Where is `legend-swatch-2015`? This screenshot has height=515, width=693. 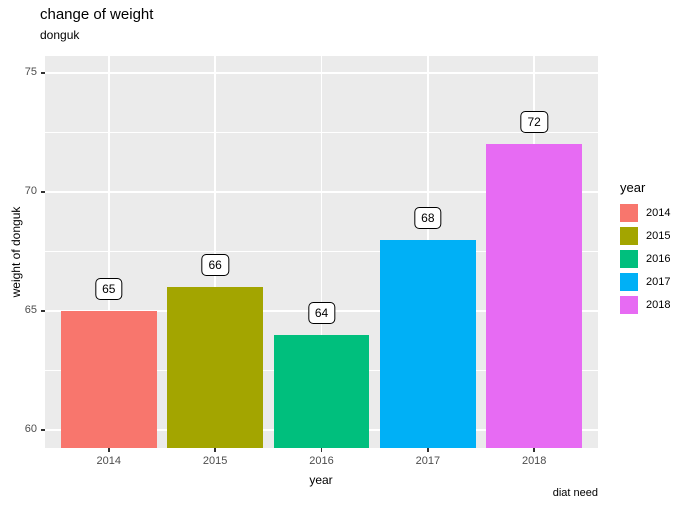 legend-swatch-2015 is located at coordinates (629, 236).